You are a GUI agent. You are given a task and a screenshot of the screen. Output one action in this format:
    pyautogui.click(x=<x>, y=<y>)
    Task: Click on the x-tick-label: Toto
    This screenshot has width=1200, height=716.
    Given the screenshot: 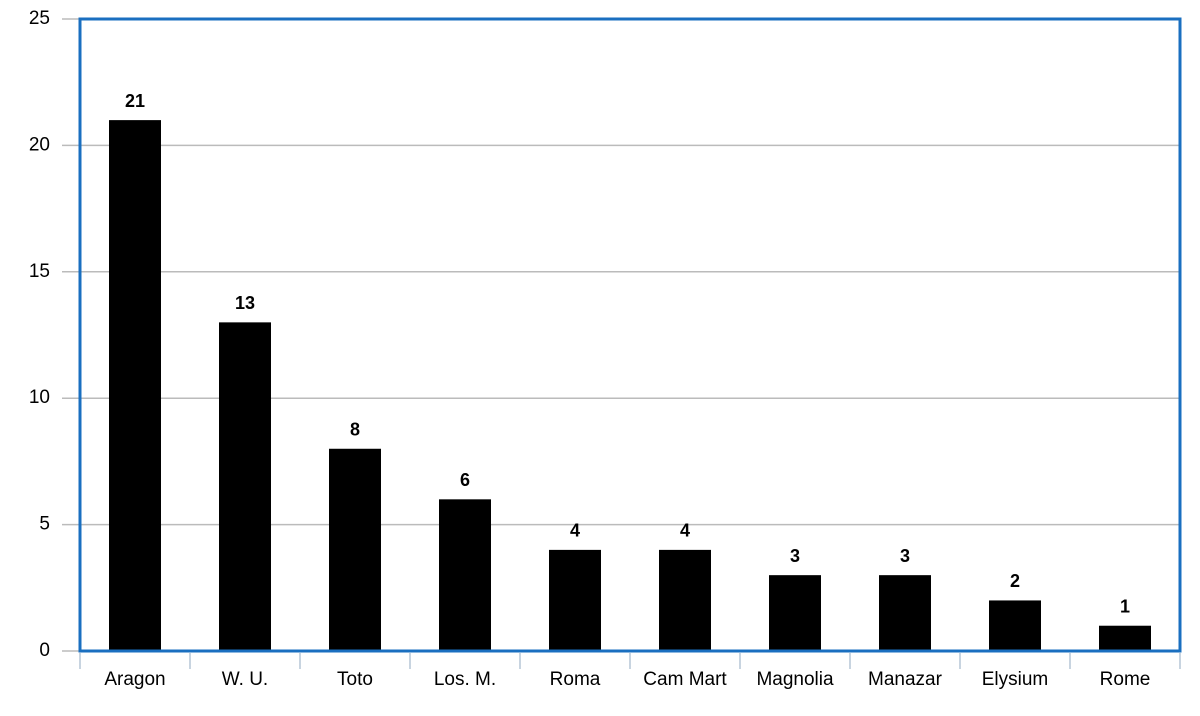 What is the action you would take?
    pyautogui.click(x=355, y=679)
    